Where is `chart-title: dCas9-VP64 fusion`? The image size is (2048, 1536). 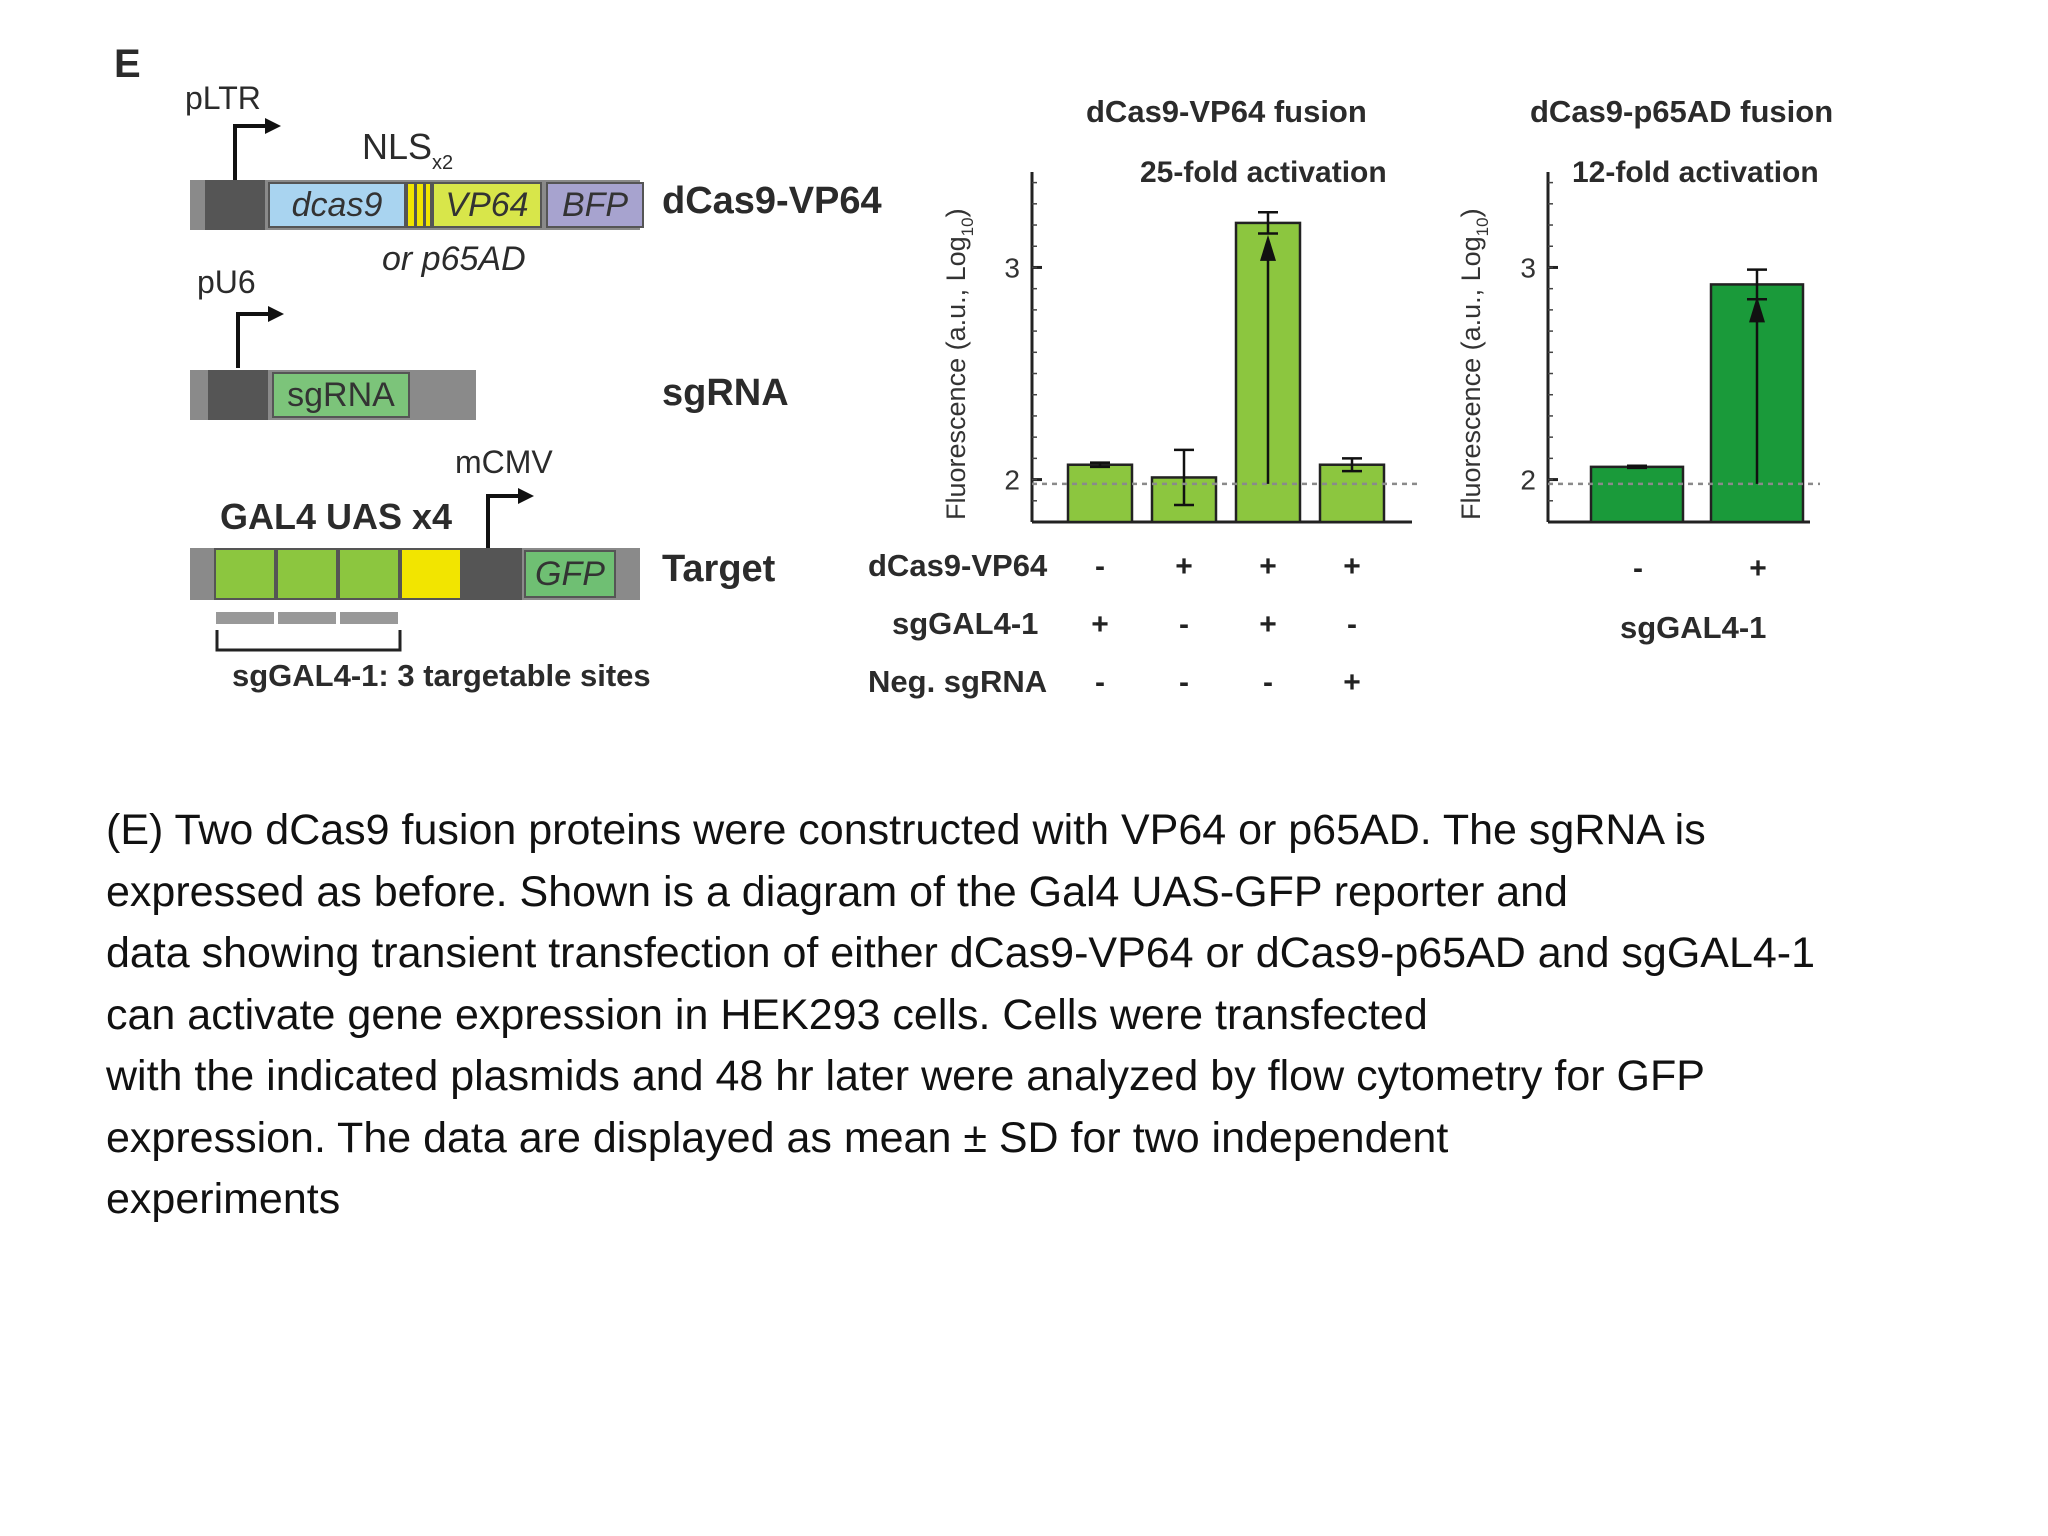
chart-title: dCas9-VP64 fusion is located at coordinates (1226, 111).